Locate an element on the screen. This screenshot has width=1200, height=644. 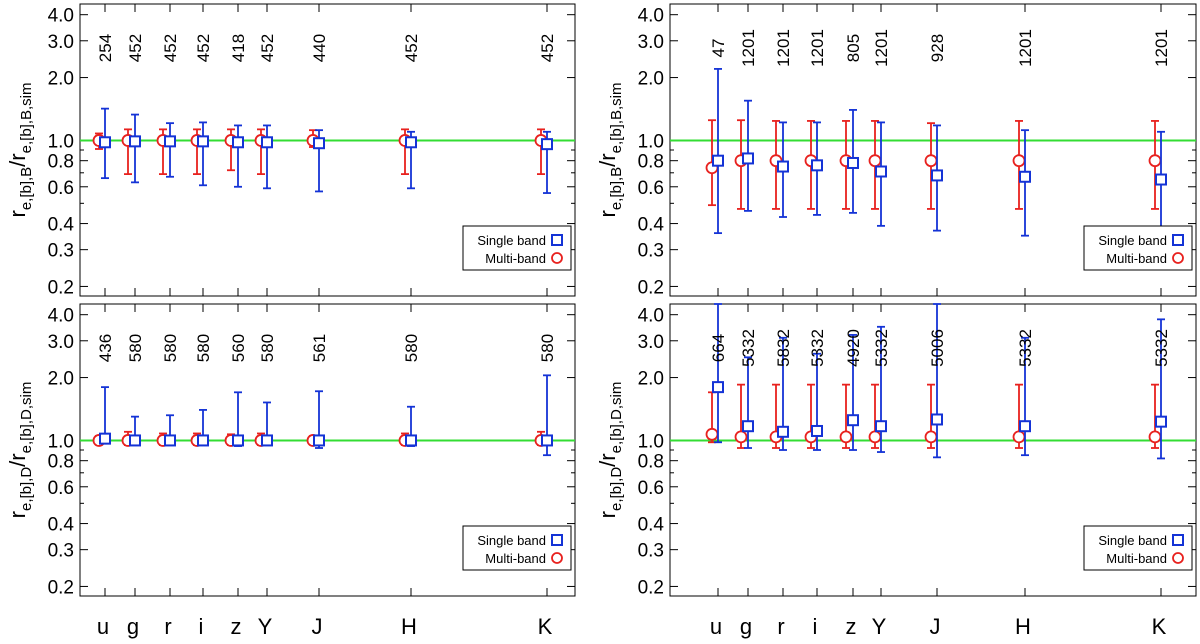
count-label: 254 is located at coordinates (105, 48).